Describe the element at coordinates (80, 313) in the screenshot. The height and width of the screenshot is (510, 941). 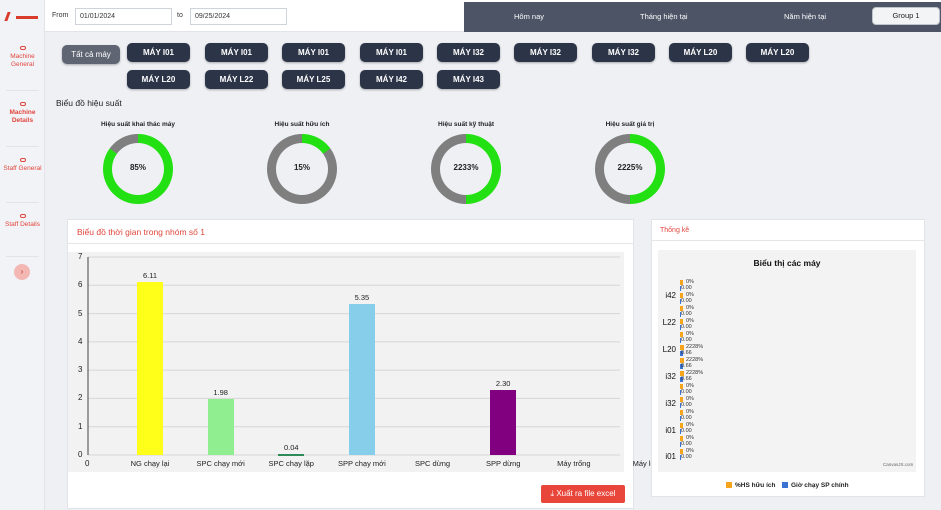
I see `y-tick-label: 5` at that location.